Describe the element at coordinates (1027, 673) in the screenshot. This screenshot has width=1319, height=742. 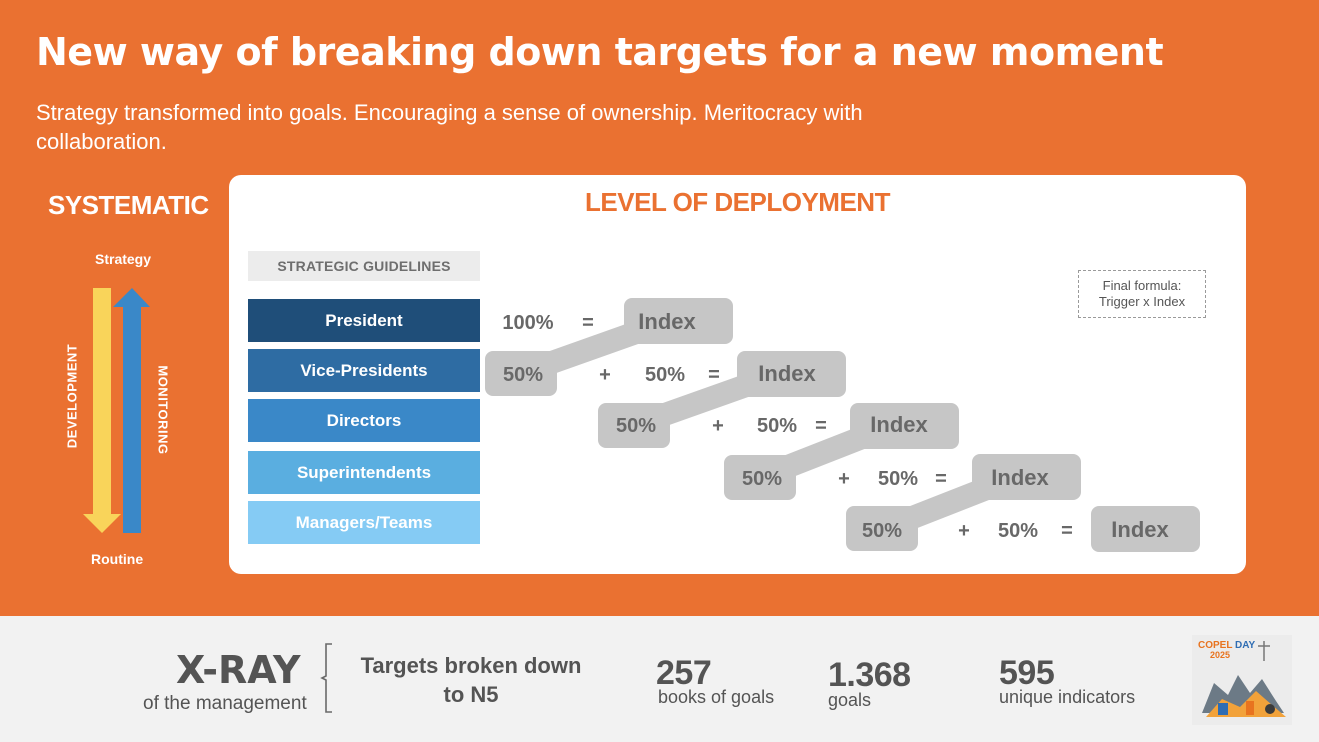
I see `stat-indicators-value: 595` at that location.